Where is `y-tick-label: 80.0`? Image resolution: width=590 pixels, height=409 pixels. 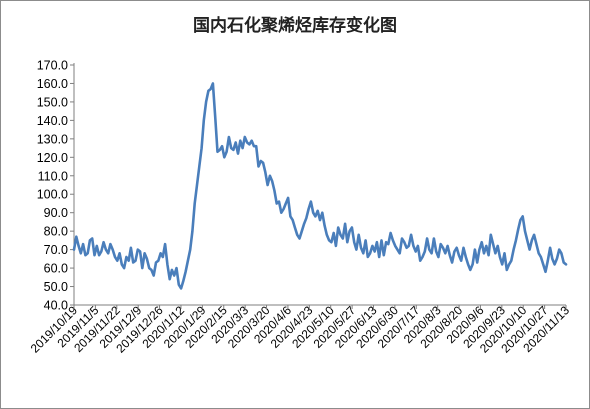
y-tick-label: 80.0 is located at coordinates (56, 232).